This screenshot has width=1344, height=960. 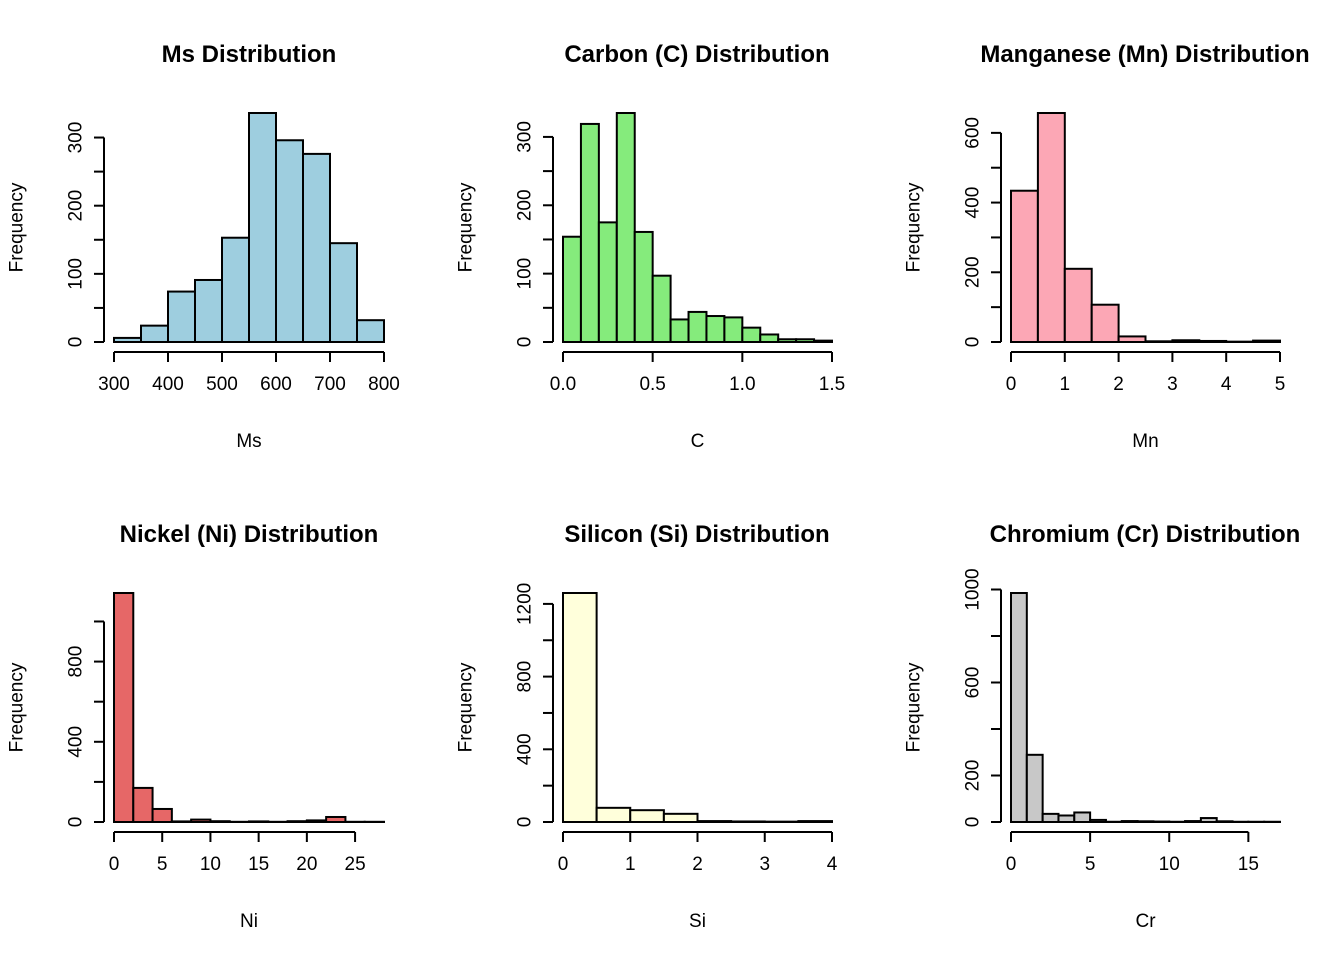 What do you see at coordinates (1011, 864) in the screenshot?
I see `x-tick-label: 0` at bounding box center [1011, 864].